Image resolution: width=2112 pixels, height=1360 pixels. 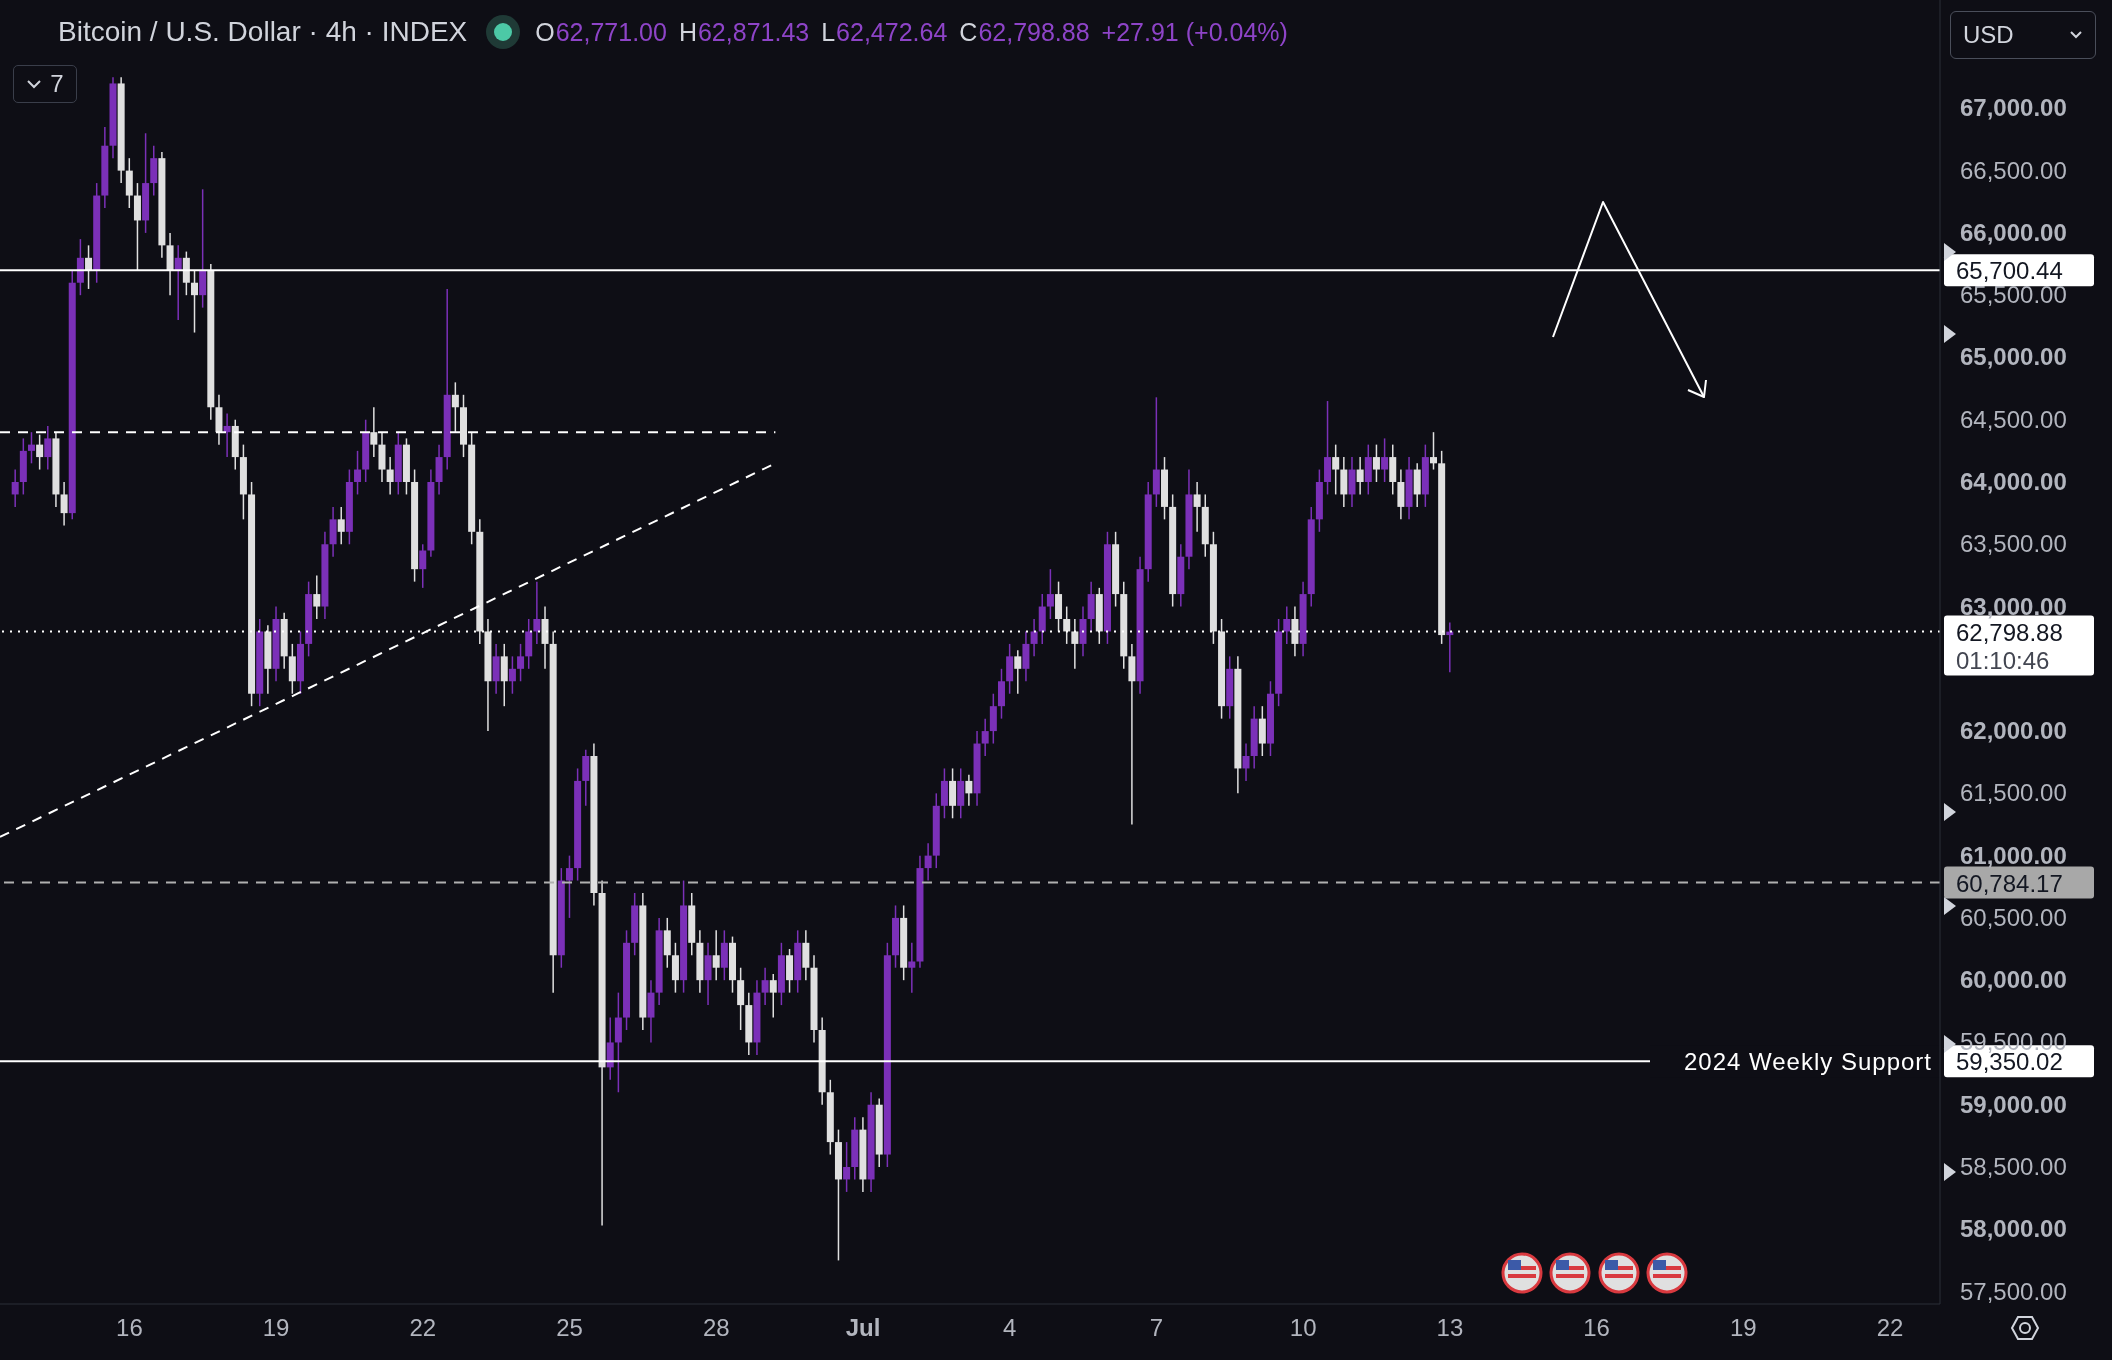 What do you see at coordinates (2013, 1229) in the screenshot?
I see `y-tick-label: 58,000.00` at bounding box center [2013, 1229].